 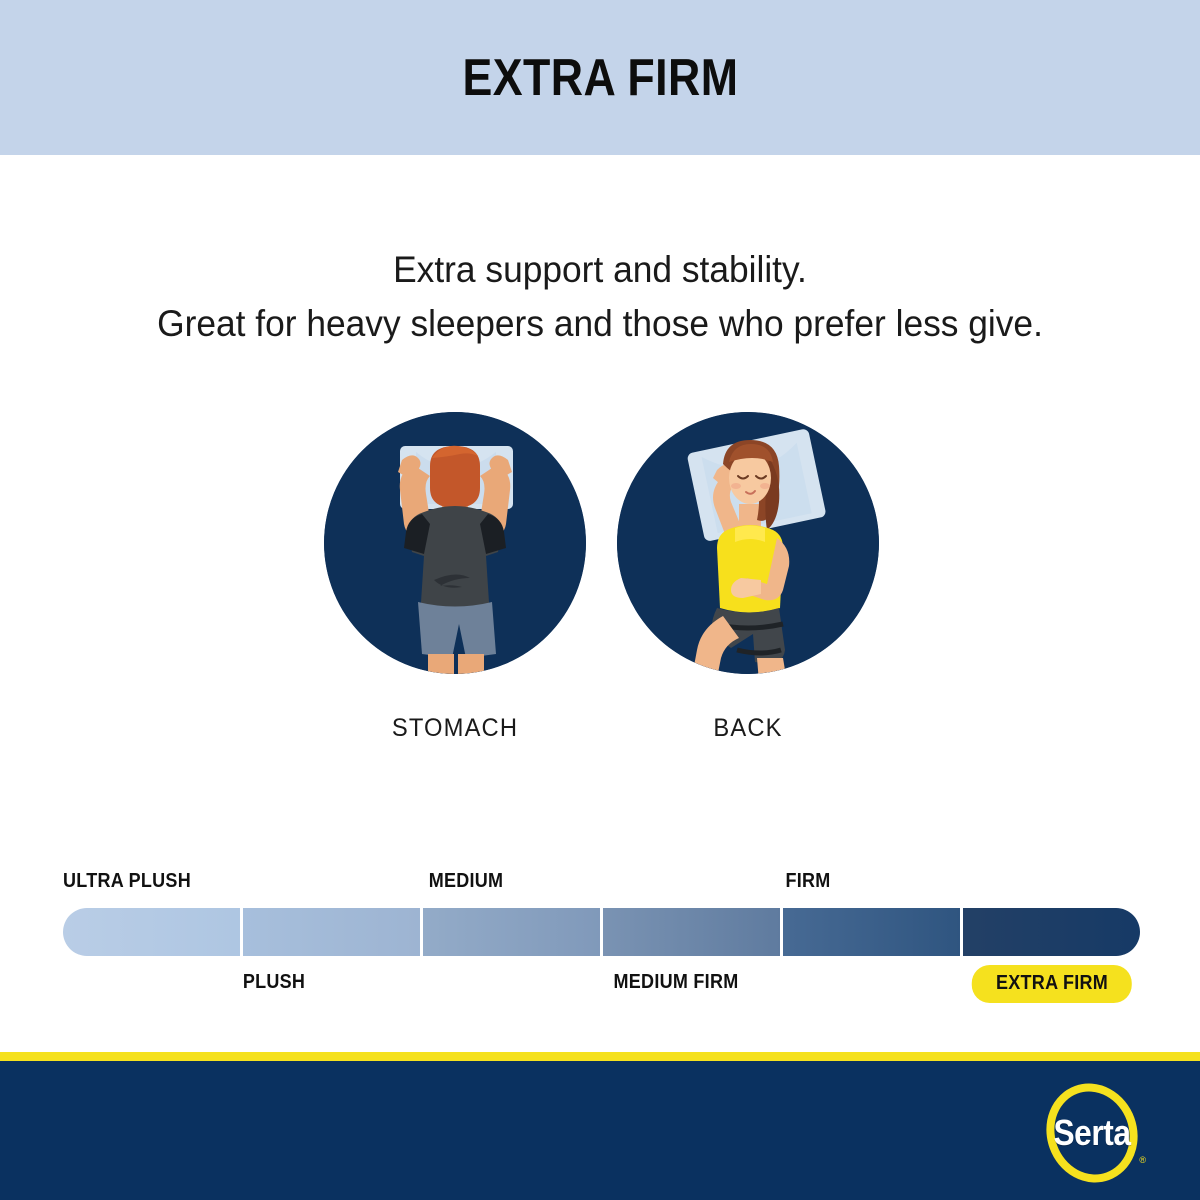 I want to click on position-label-back: BACK, so click(x=748, y=728).